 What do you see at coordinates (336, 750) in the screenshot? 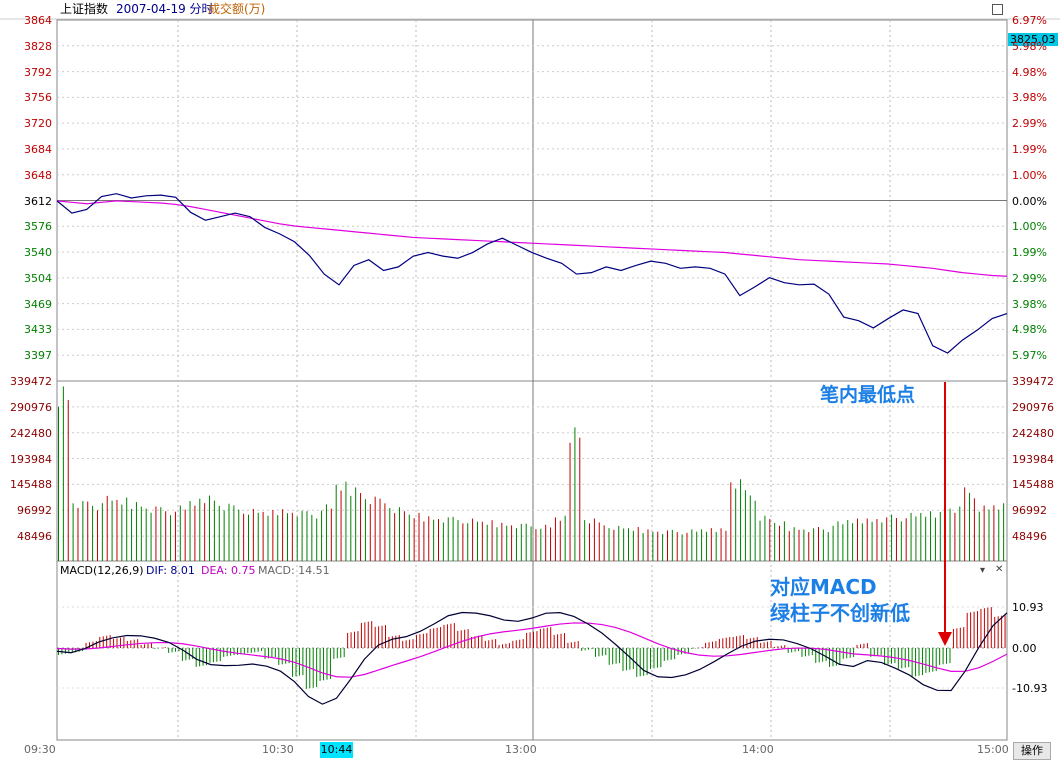
I see `cursor-time-badge: 10:44` at bounding box center [336, 750].